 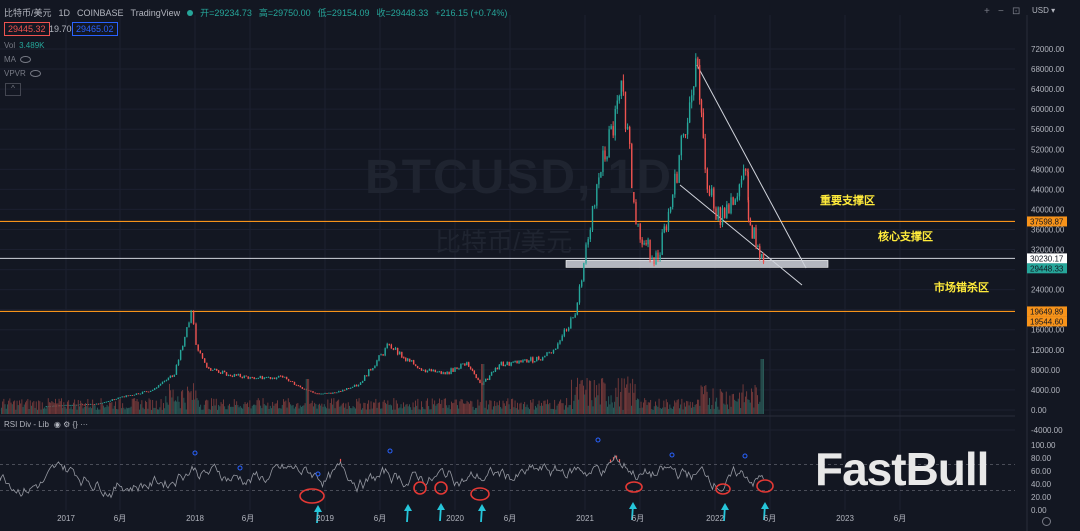 I want to click on rsi-label: RSI Div - Lib, so click(x=26, y=424).